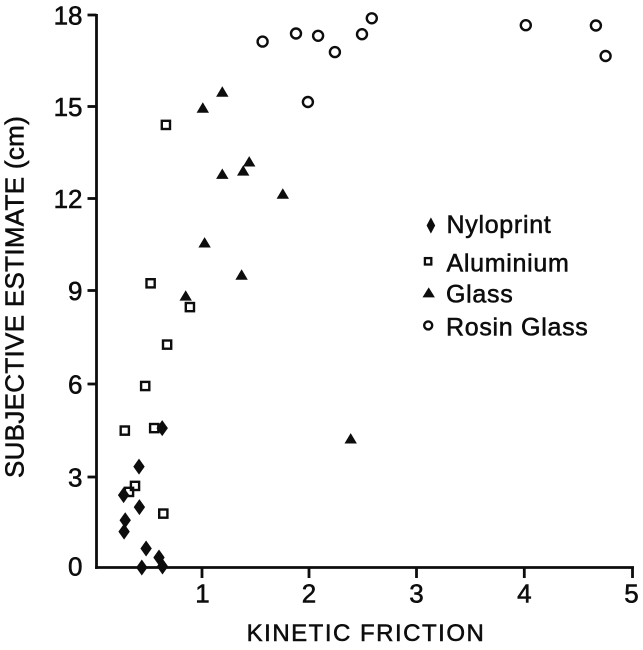  I want to click on svg-text: SUBJECTIVE ESTIMATE (cm), so click(15, 297).